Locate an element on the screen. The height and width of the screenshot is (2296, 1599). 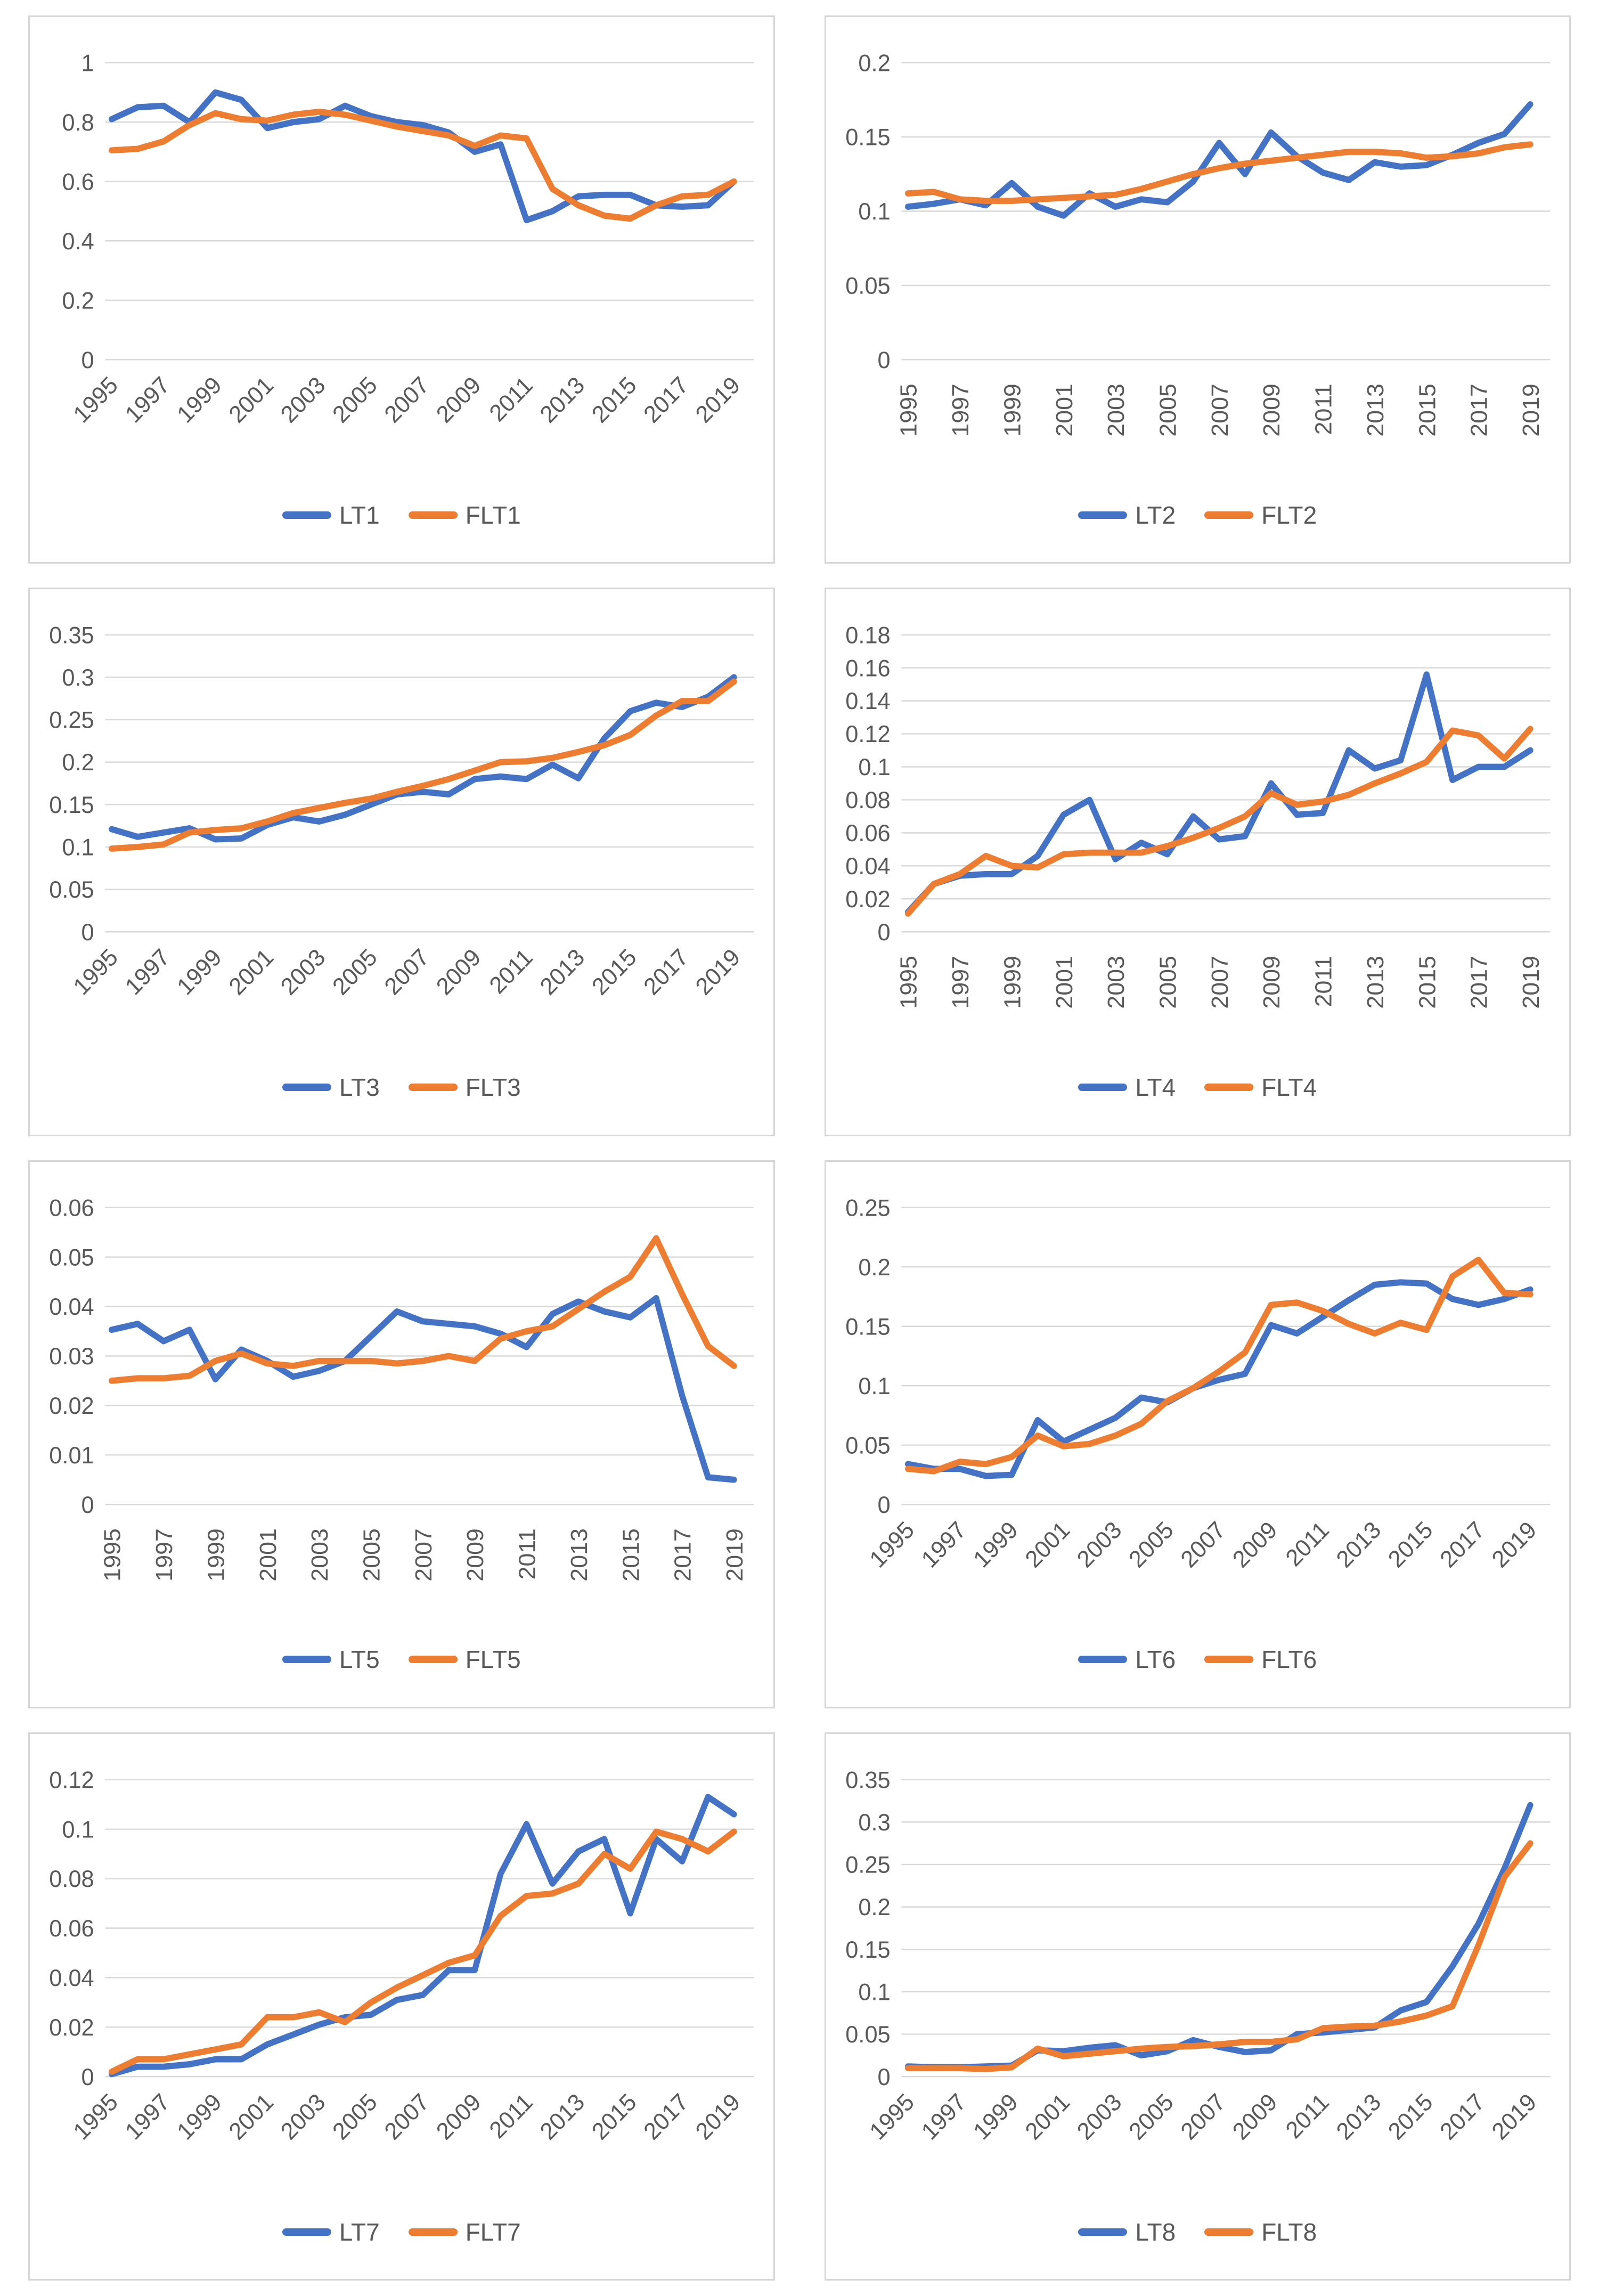
FLT2-series-line is located at coordinates (1218, 172).